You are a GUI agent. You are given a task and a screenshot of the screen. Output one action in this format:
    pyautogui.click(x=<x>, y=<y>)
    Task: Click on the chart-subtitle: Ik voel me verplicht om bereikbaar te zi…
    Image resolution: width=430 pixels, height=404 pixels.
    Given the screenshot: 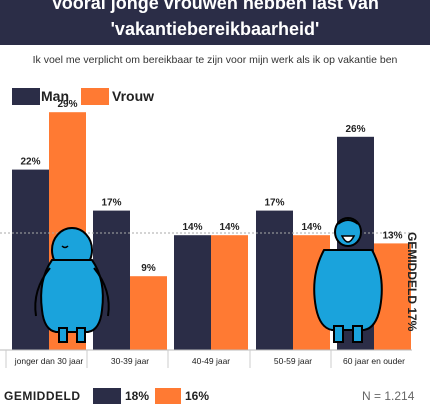 What is the action you would take?
    pyautogui.click(x=215, y=60)
    